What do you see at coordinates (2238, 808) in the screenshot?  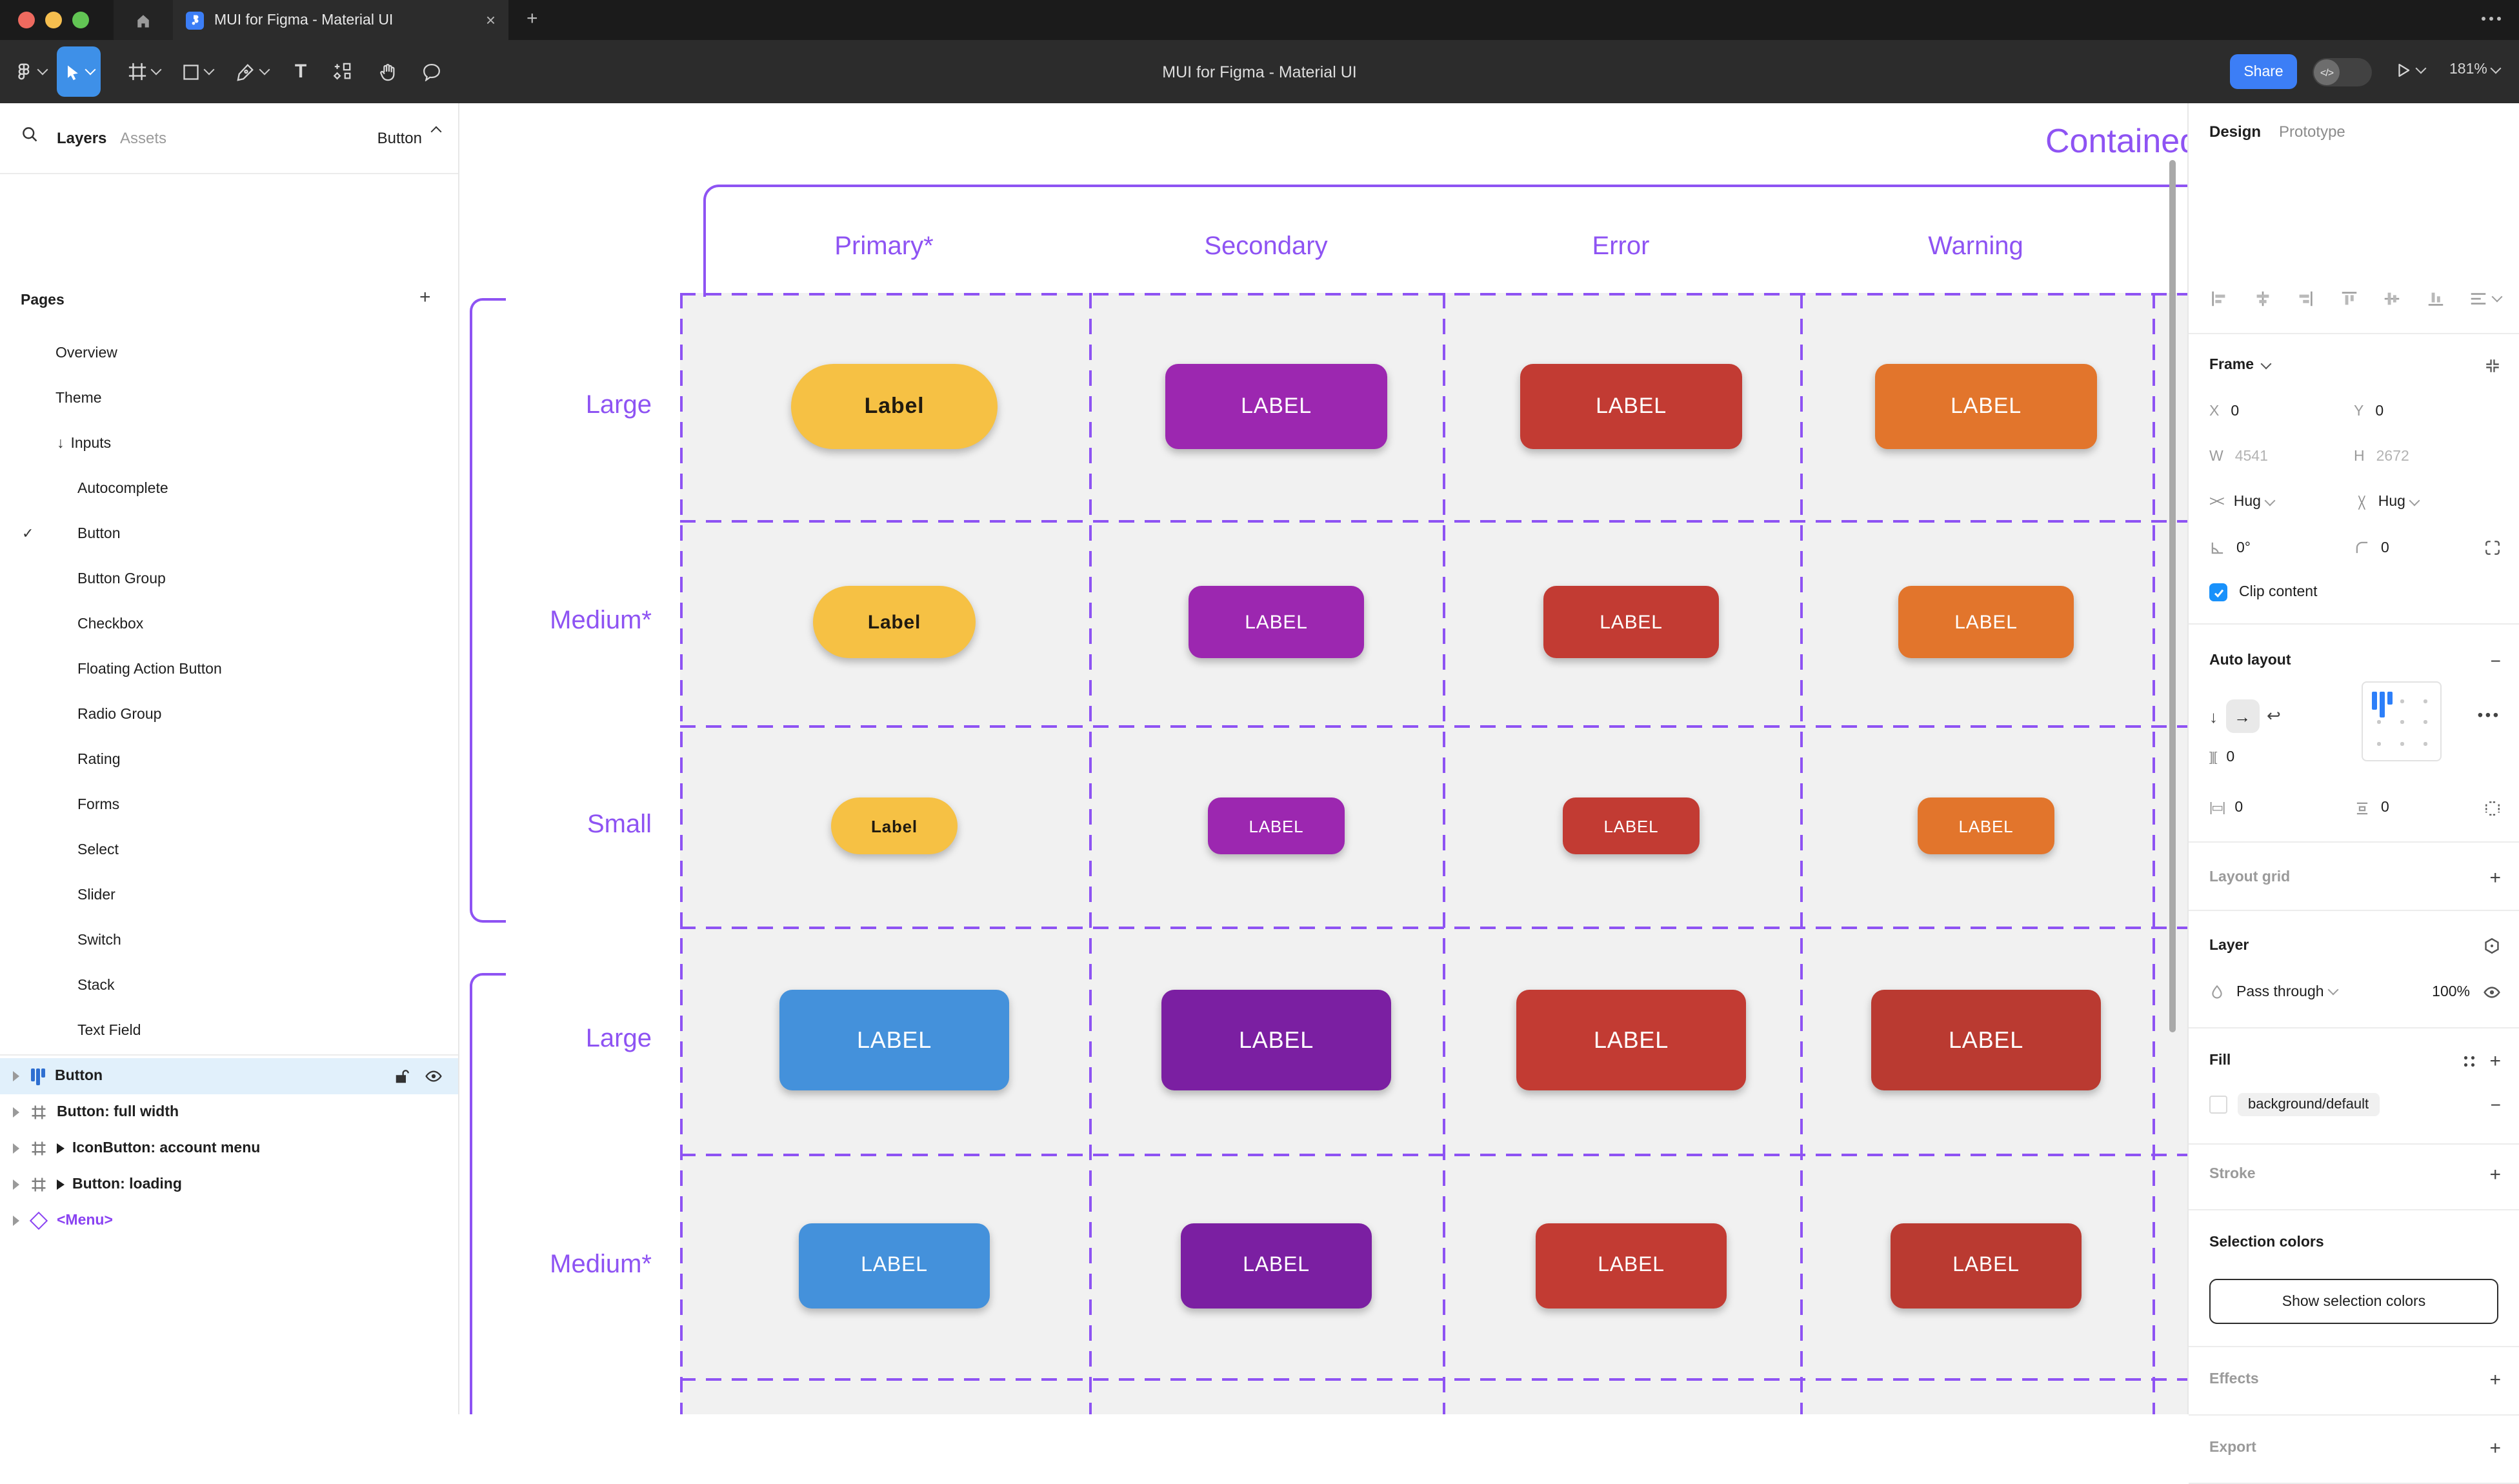 I see `horizontal-padding-input: 0` at bounding box center [2238, 808].